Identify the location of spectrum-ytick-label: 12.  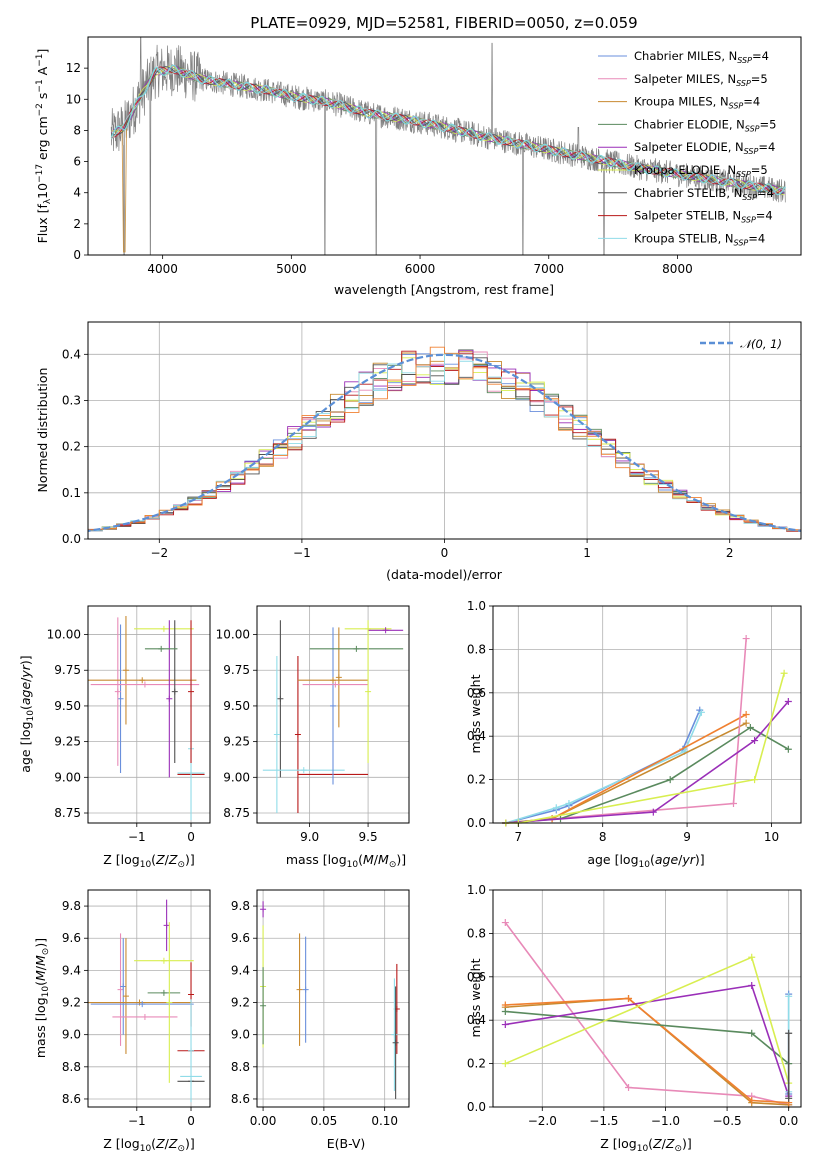
(73, 68).